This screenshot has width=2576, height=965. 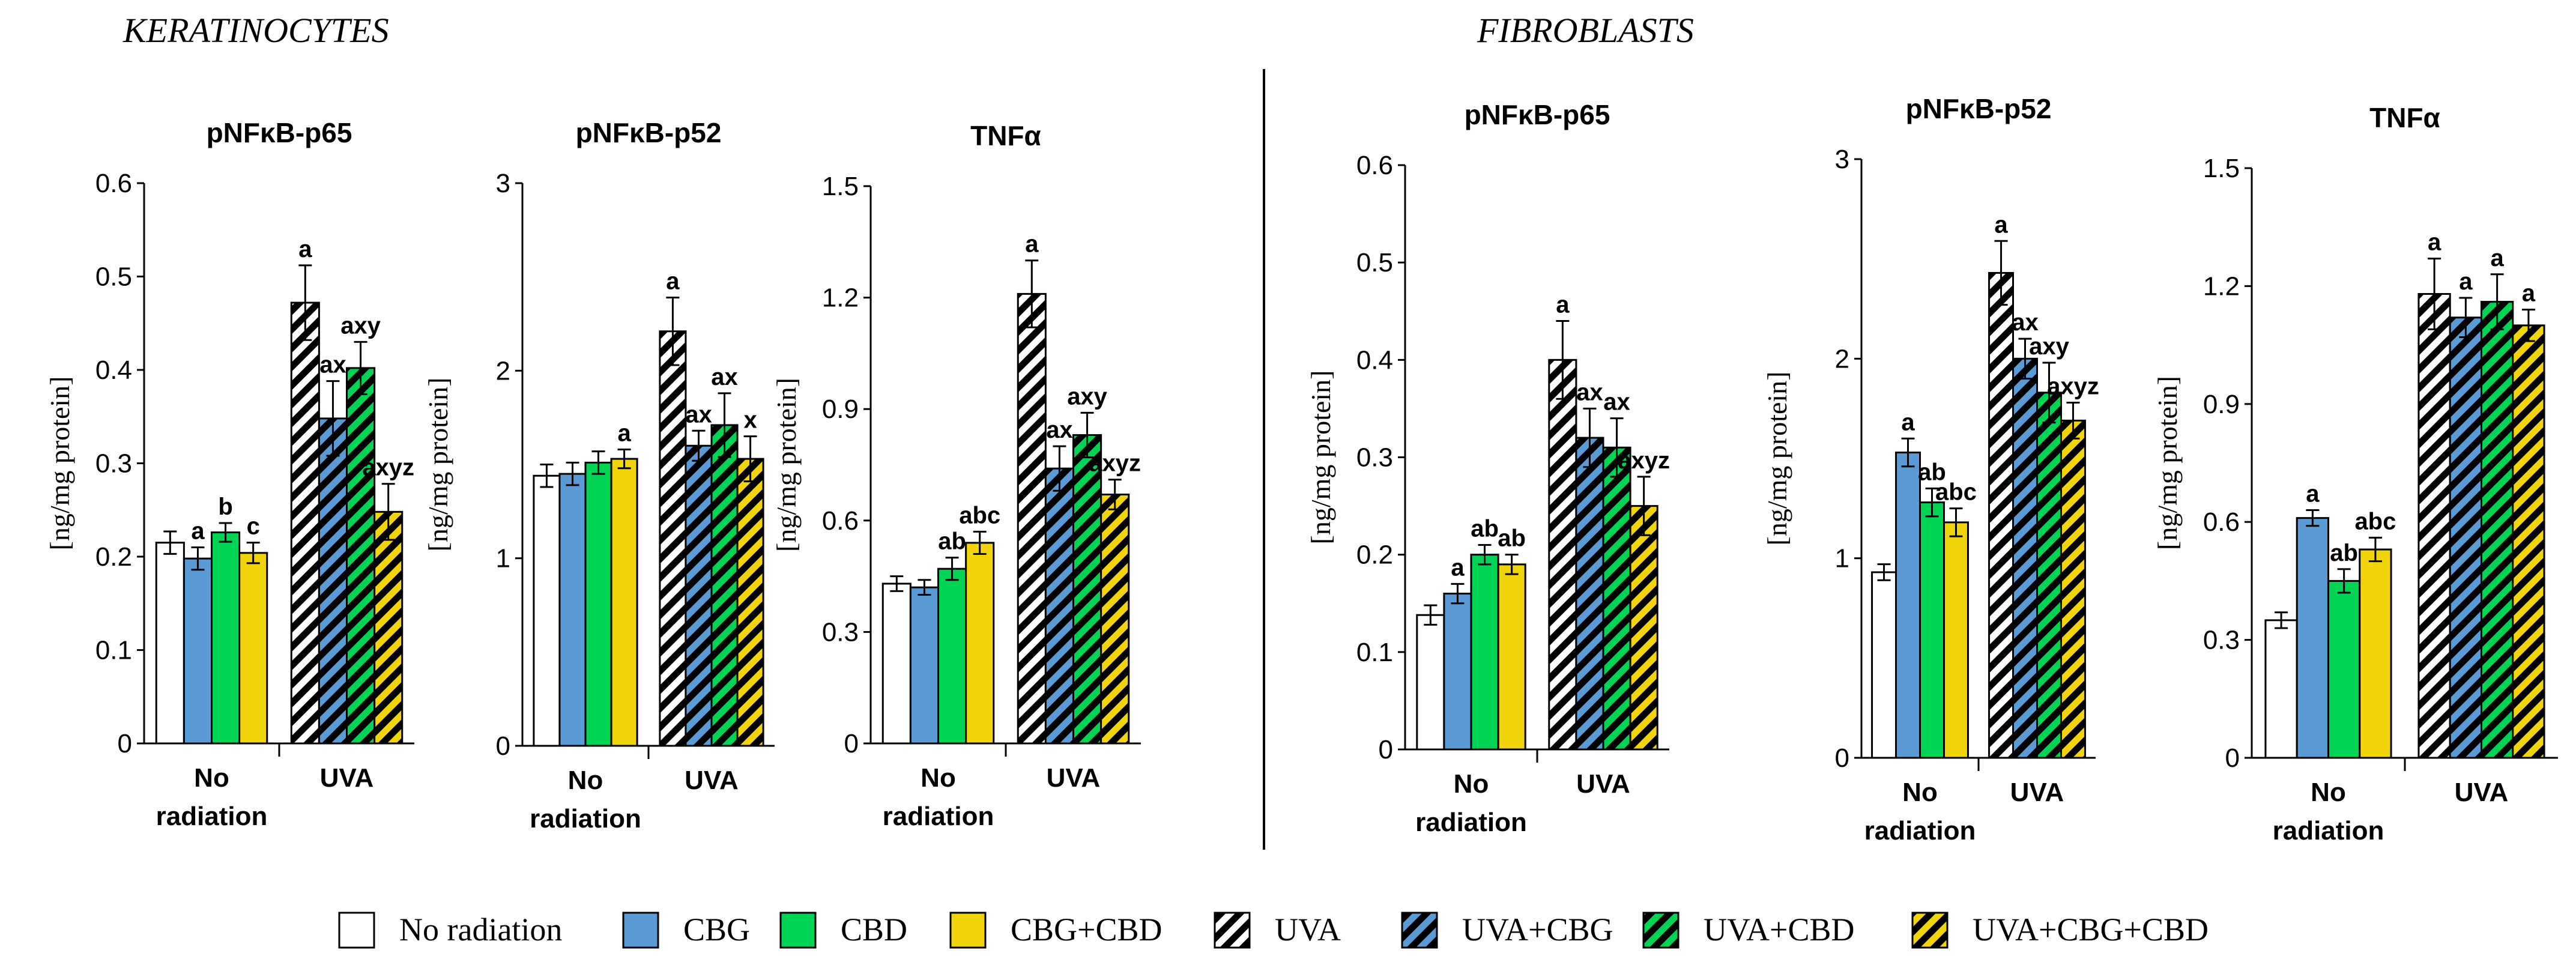 What do you see at coordinates (225, 507) in the screenshot?
I see `significance-label: b` at bounding box center [225, 507].